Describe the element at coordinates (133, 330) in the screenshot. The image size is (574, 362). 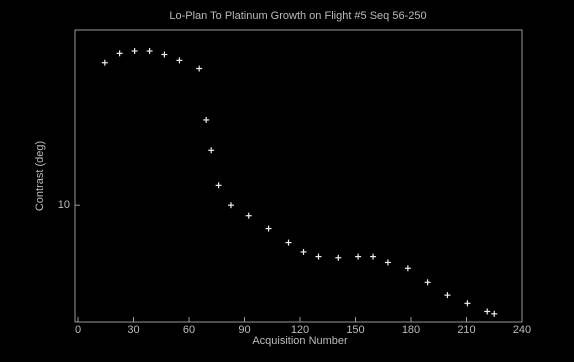
I see `x-tick-label: 30` at that location.